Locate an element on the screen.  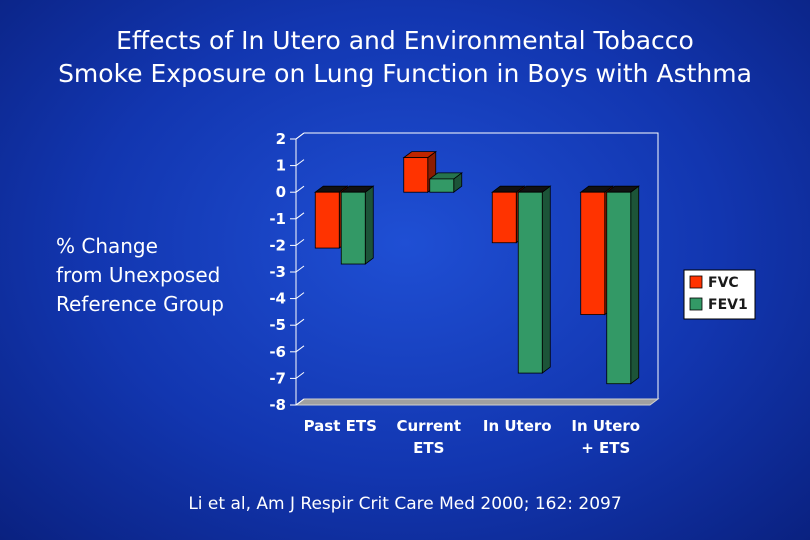
y-tick-label: 1 is located at coordinates (281, 166).